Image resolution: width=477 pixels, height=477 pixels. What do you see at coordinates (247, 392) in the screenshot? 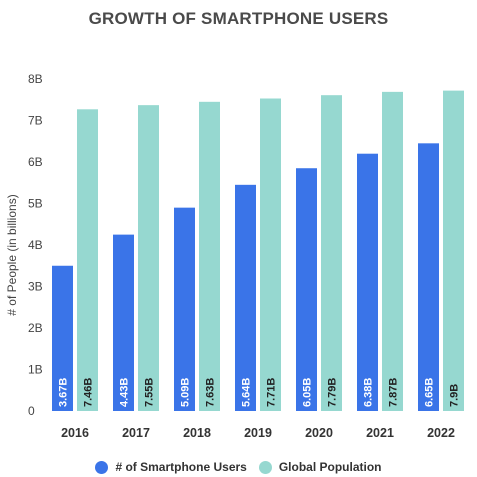
I see `bar-data-label: 5.64B` at bounding box center [247, 392].